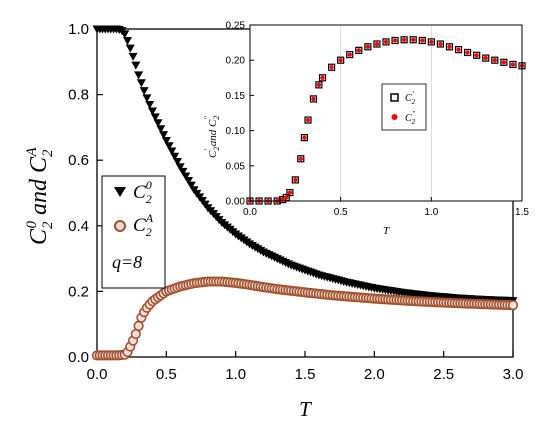  What do you see at coordinates (97, 374) in the screenshot?
I see `main-x-tick-label: 0.0` at bounding box center [97, 374].